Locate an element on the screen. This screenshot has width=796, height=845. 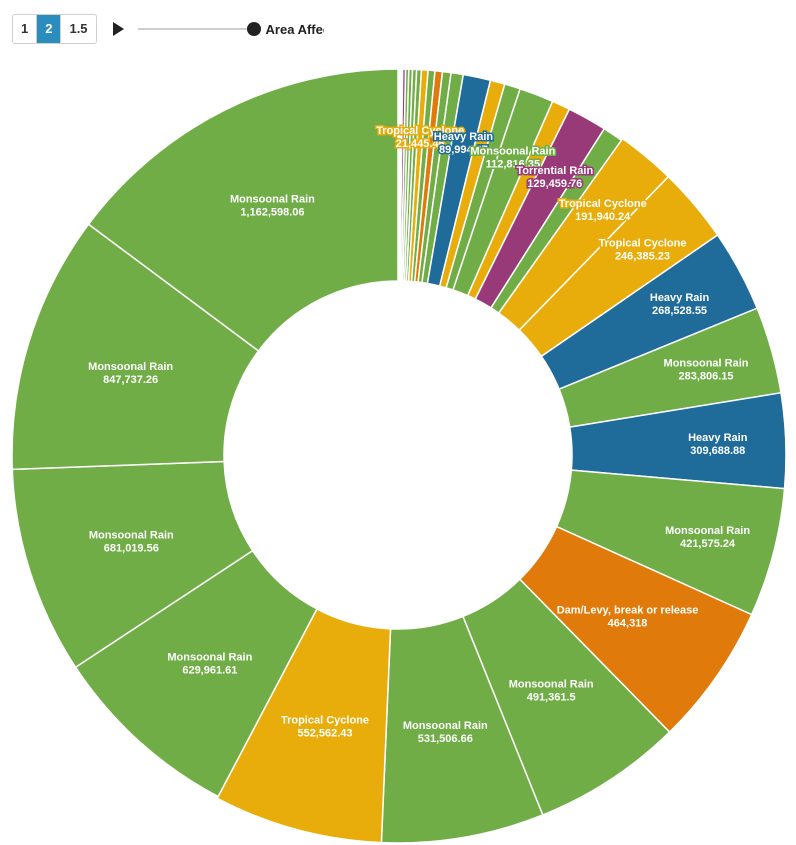
slice-label-31: Monsoonal Rain 629,961.61 is located at coordinates (209, 663).